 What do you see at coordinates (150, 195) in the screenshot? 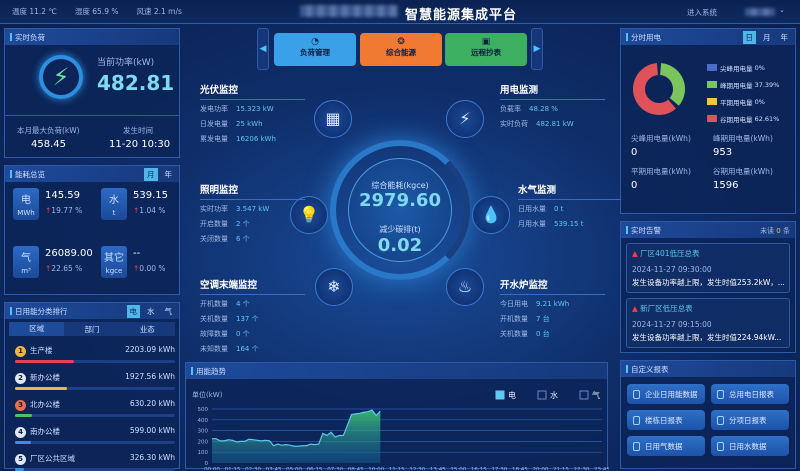
I see `overview-value: 539.15` at bounding box center [150, 195].